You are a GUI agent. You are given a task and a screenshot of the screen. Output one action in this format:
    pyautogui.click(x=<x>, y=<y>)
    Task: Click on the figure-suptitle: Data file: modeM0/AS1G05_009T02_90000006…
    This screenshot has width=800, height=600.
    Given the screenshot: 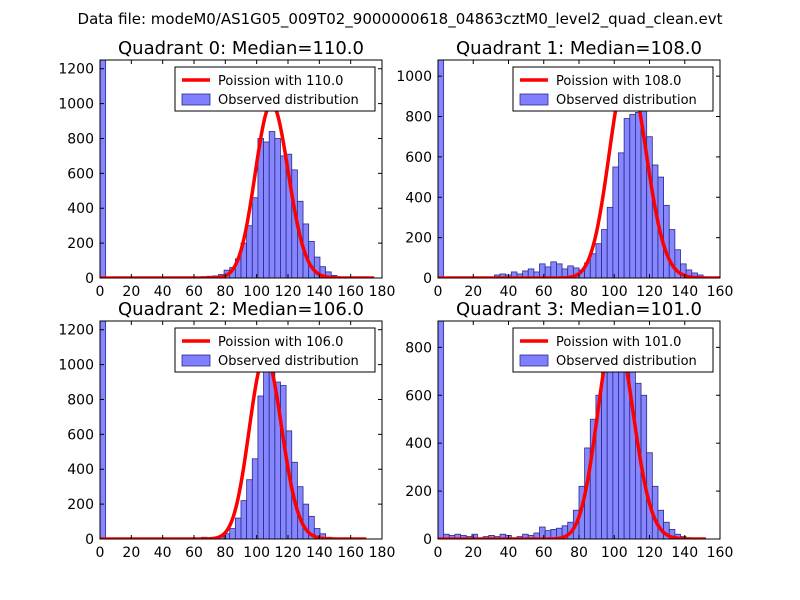 What is the action you would take?
    pyautogui.click(x=400, y=19)
    